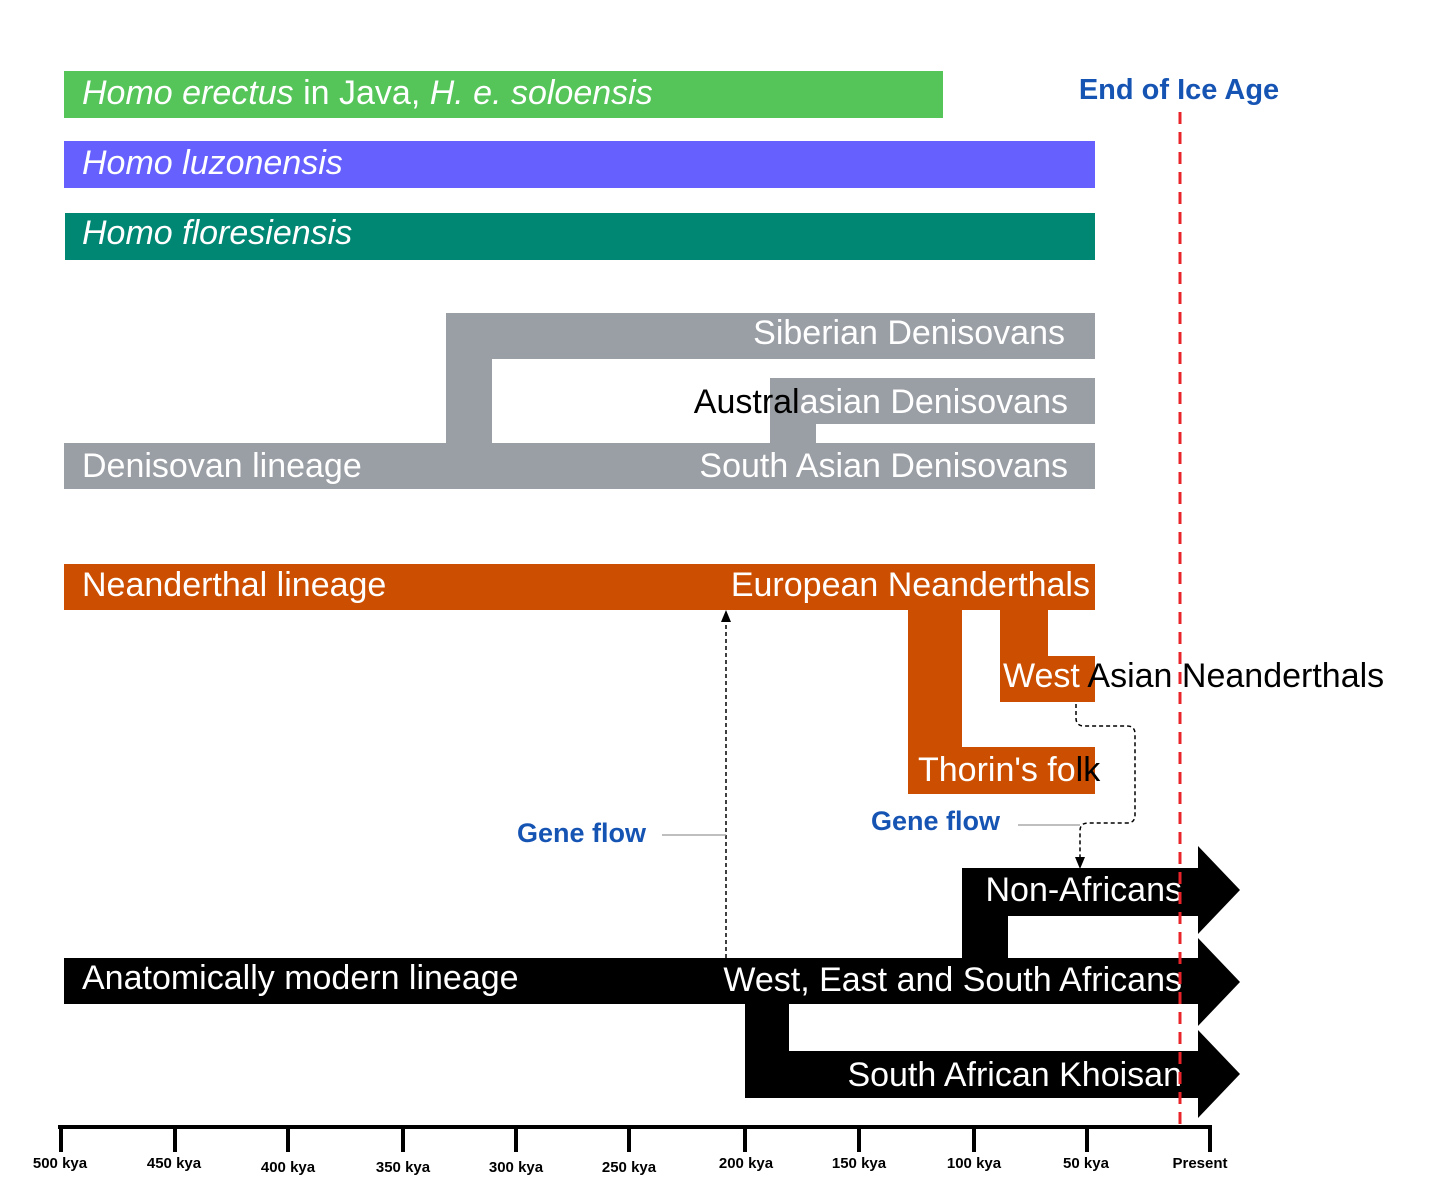  I want to click on tick-label: 500 kya, so click(60, 1163).